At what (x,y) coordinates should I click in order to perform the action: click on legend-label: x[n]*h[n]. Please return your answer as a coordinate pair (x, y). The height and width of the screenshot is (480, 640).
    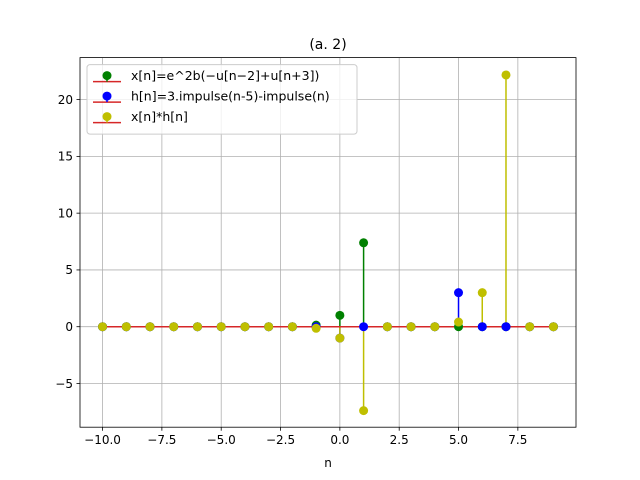
    Looking at the image, I should click on (159, 116).